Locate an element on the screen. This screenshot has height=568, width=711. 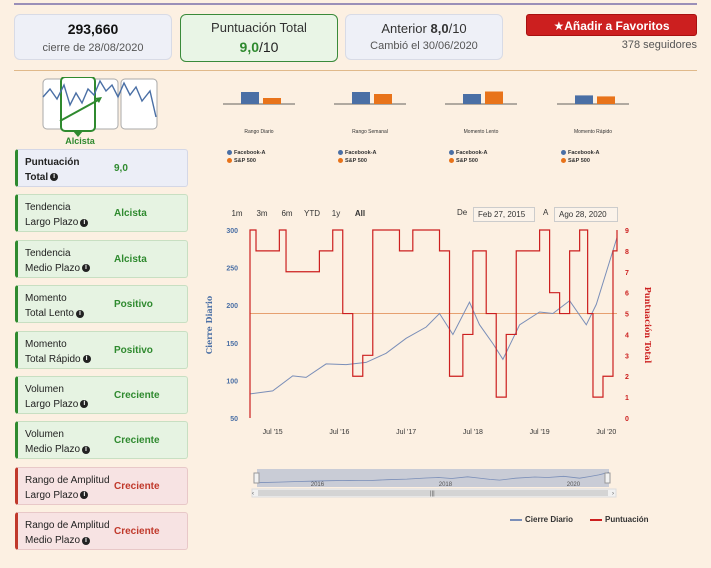
y2-tick-label: 5 is located at coordinates (627, 315).